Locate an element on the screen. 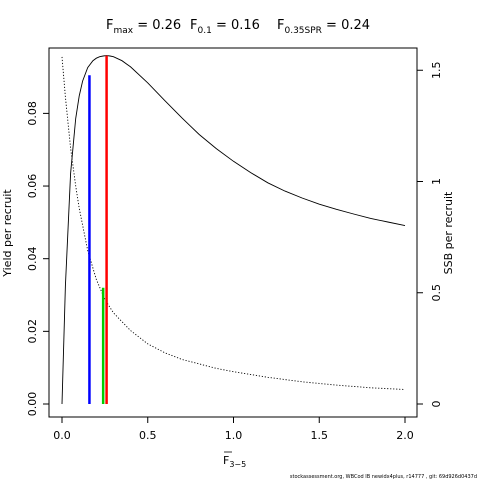  x-tick-label: 1.5 is located at coordinates (320, 435).